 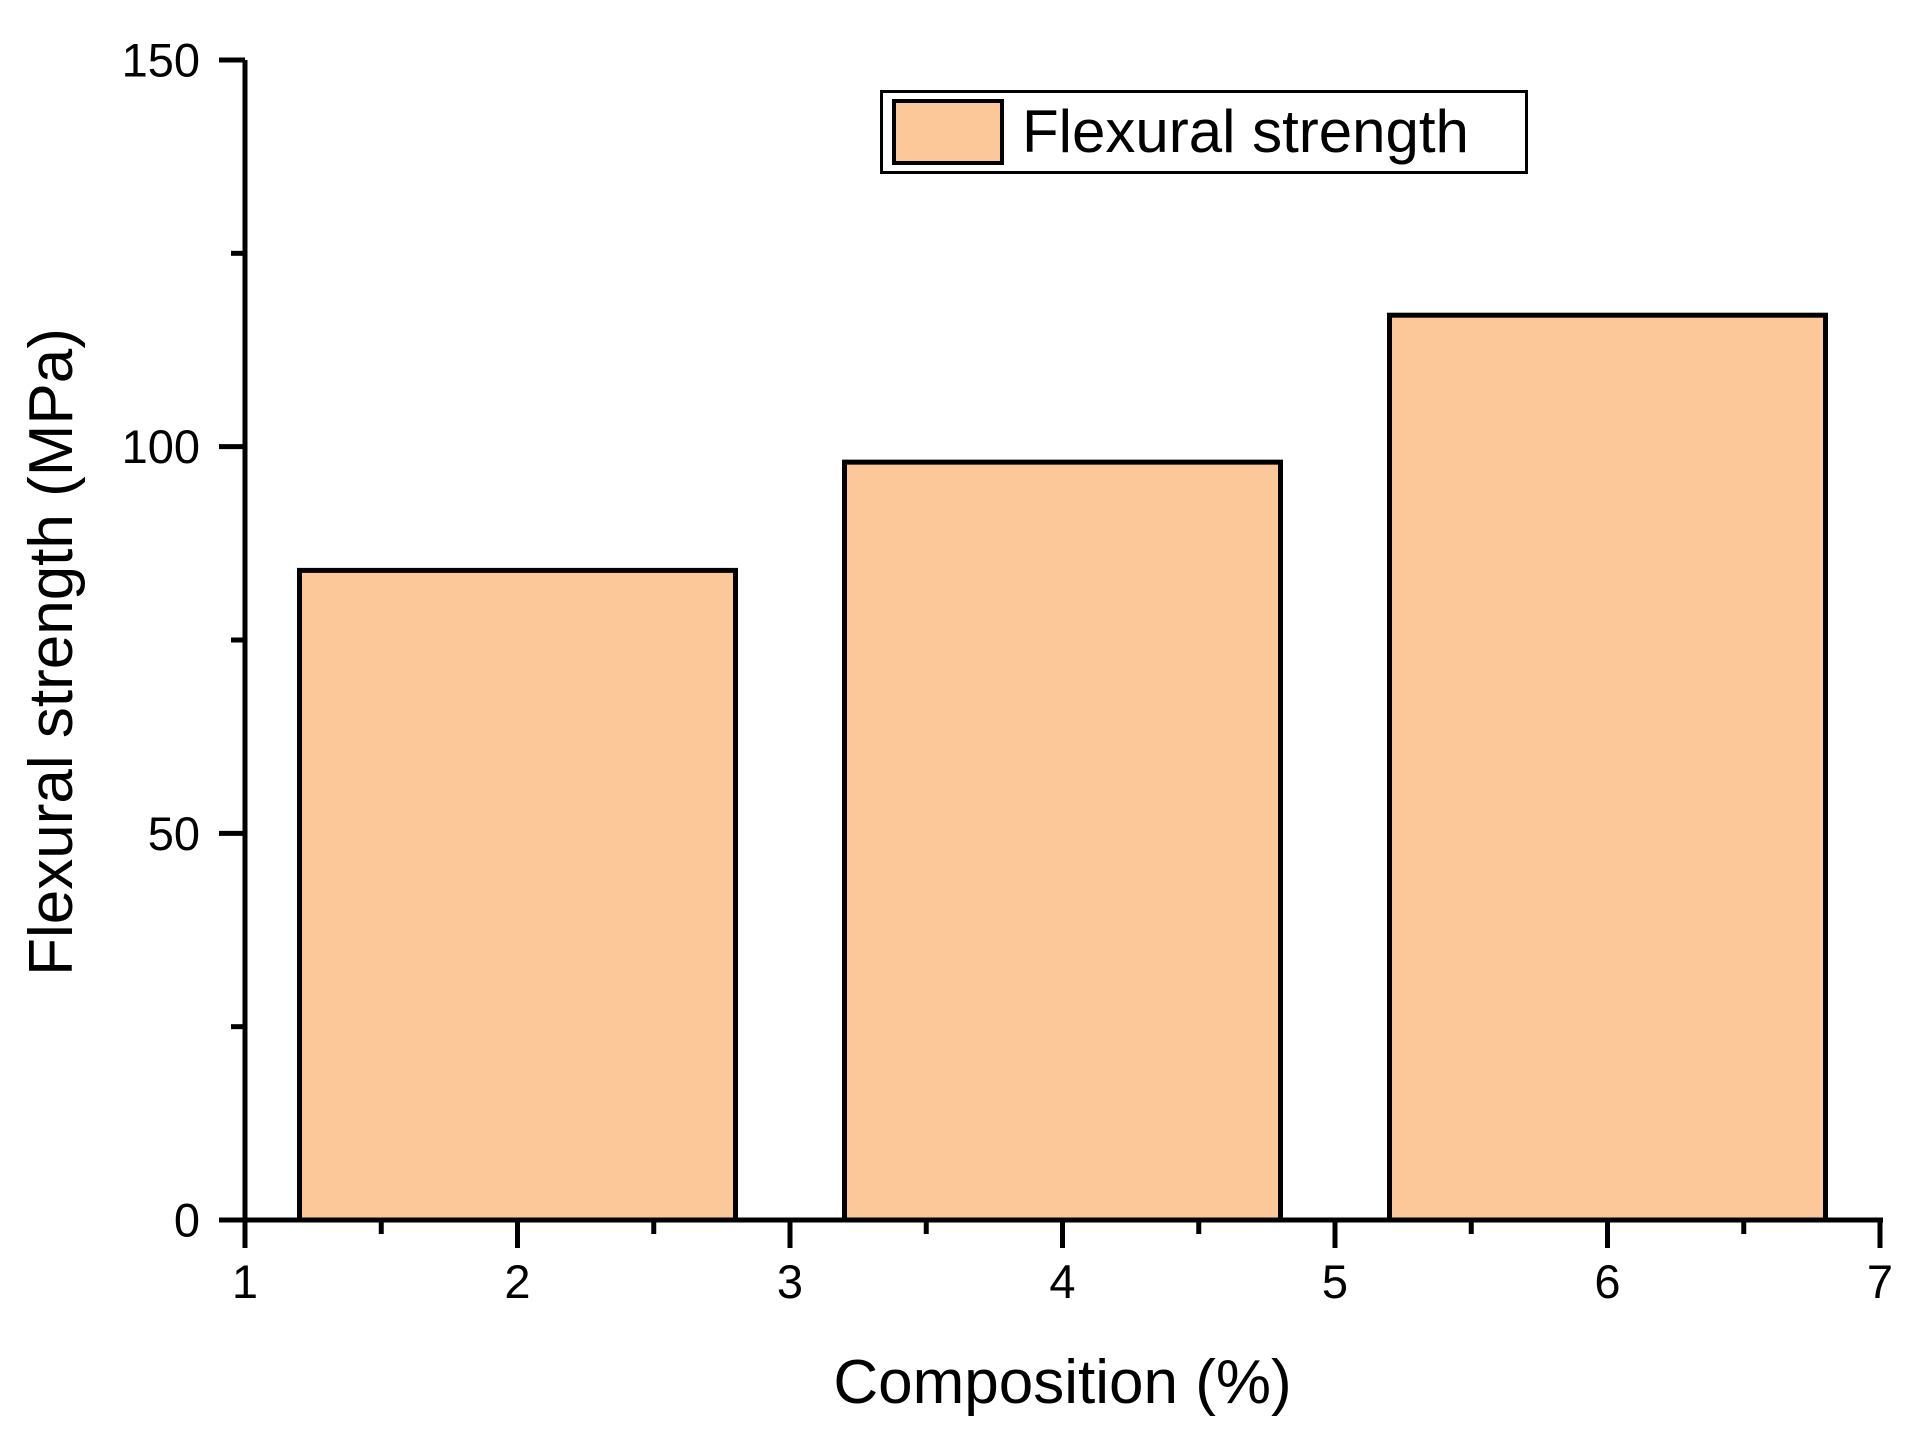 What do you see at coordinates (1607, 1281) in the screenshot?
I see `x-tick-label-6: 6` at bounding box center [1607, 1281].